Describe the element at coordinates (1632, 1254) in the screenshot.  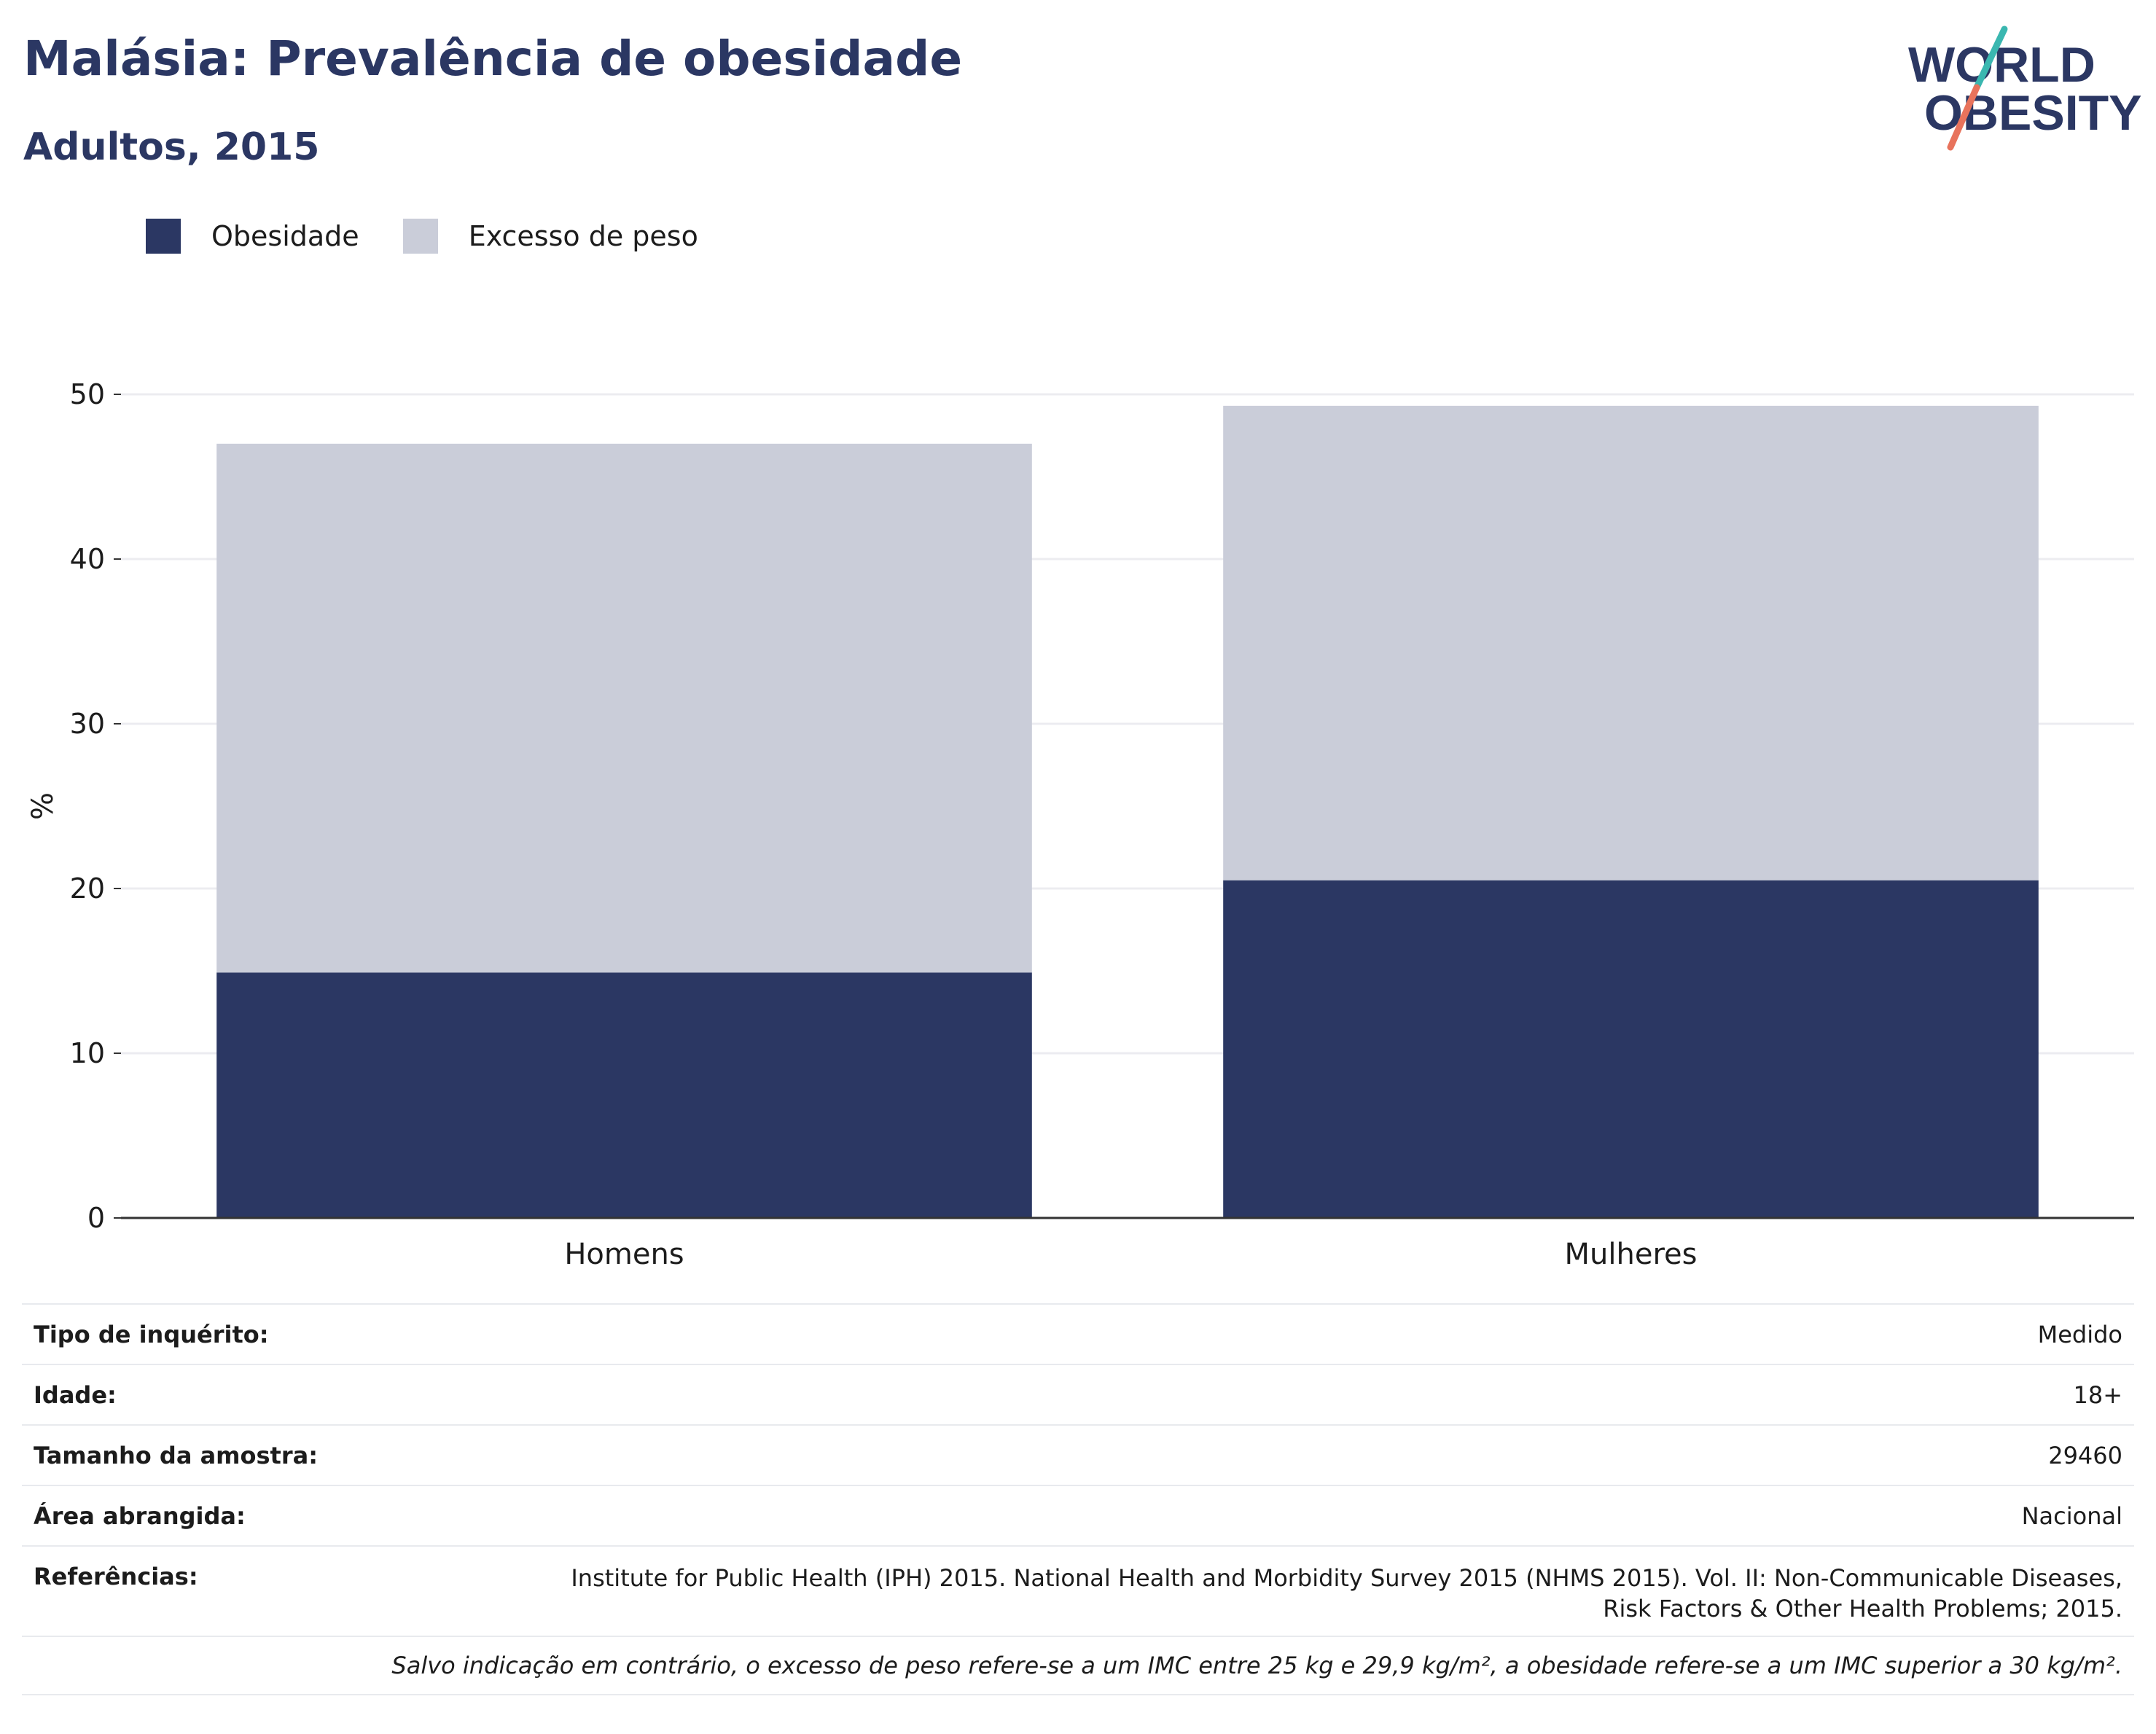
I see `x-tick-label: Mulheres` at that location.